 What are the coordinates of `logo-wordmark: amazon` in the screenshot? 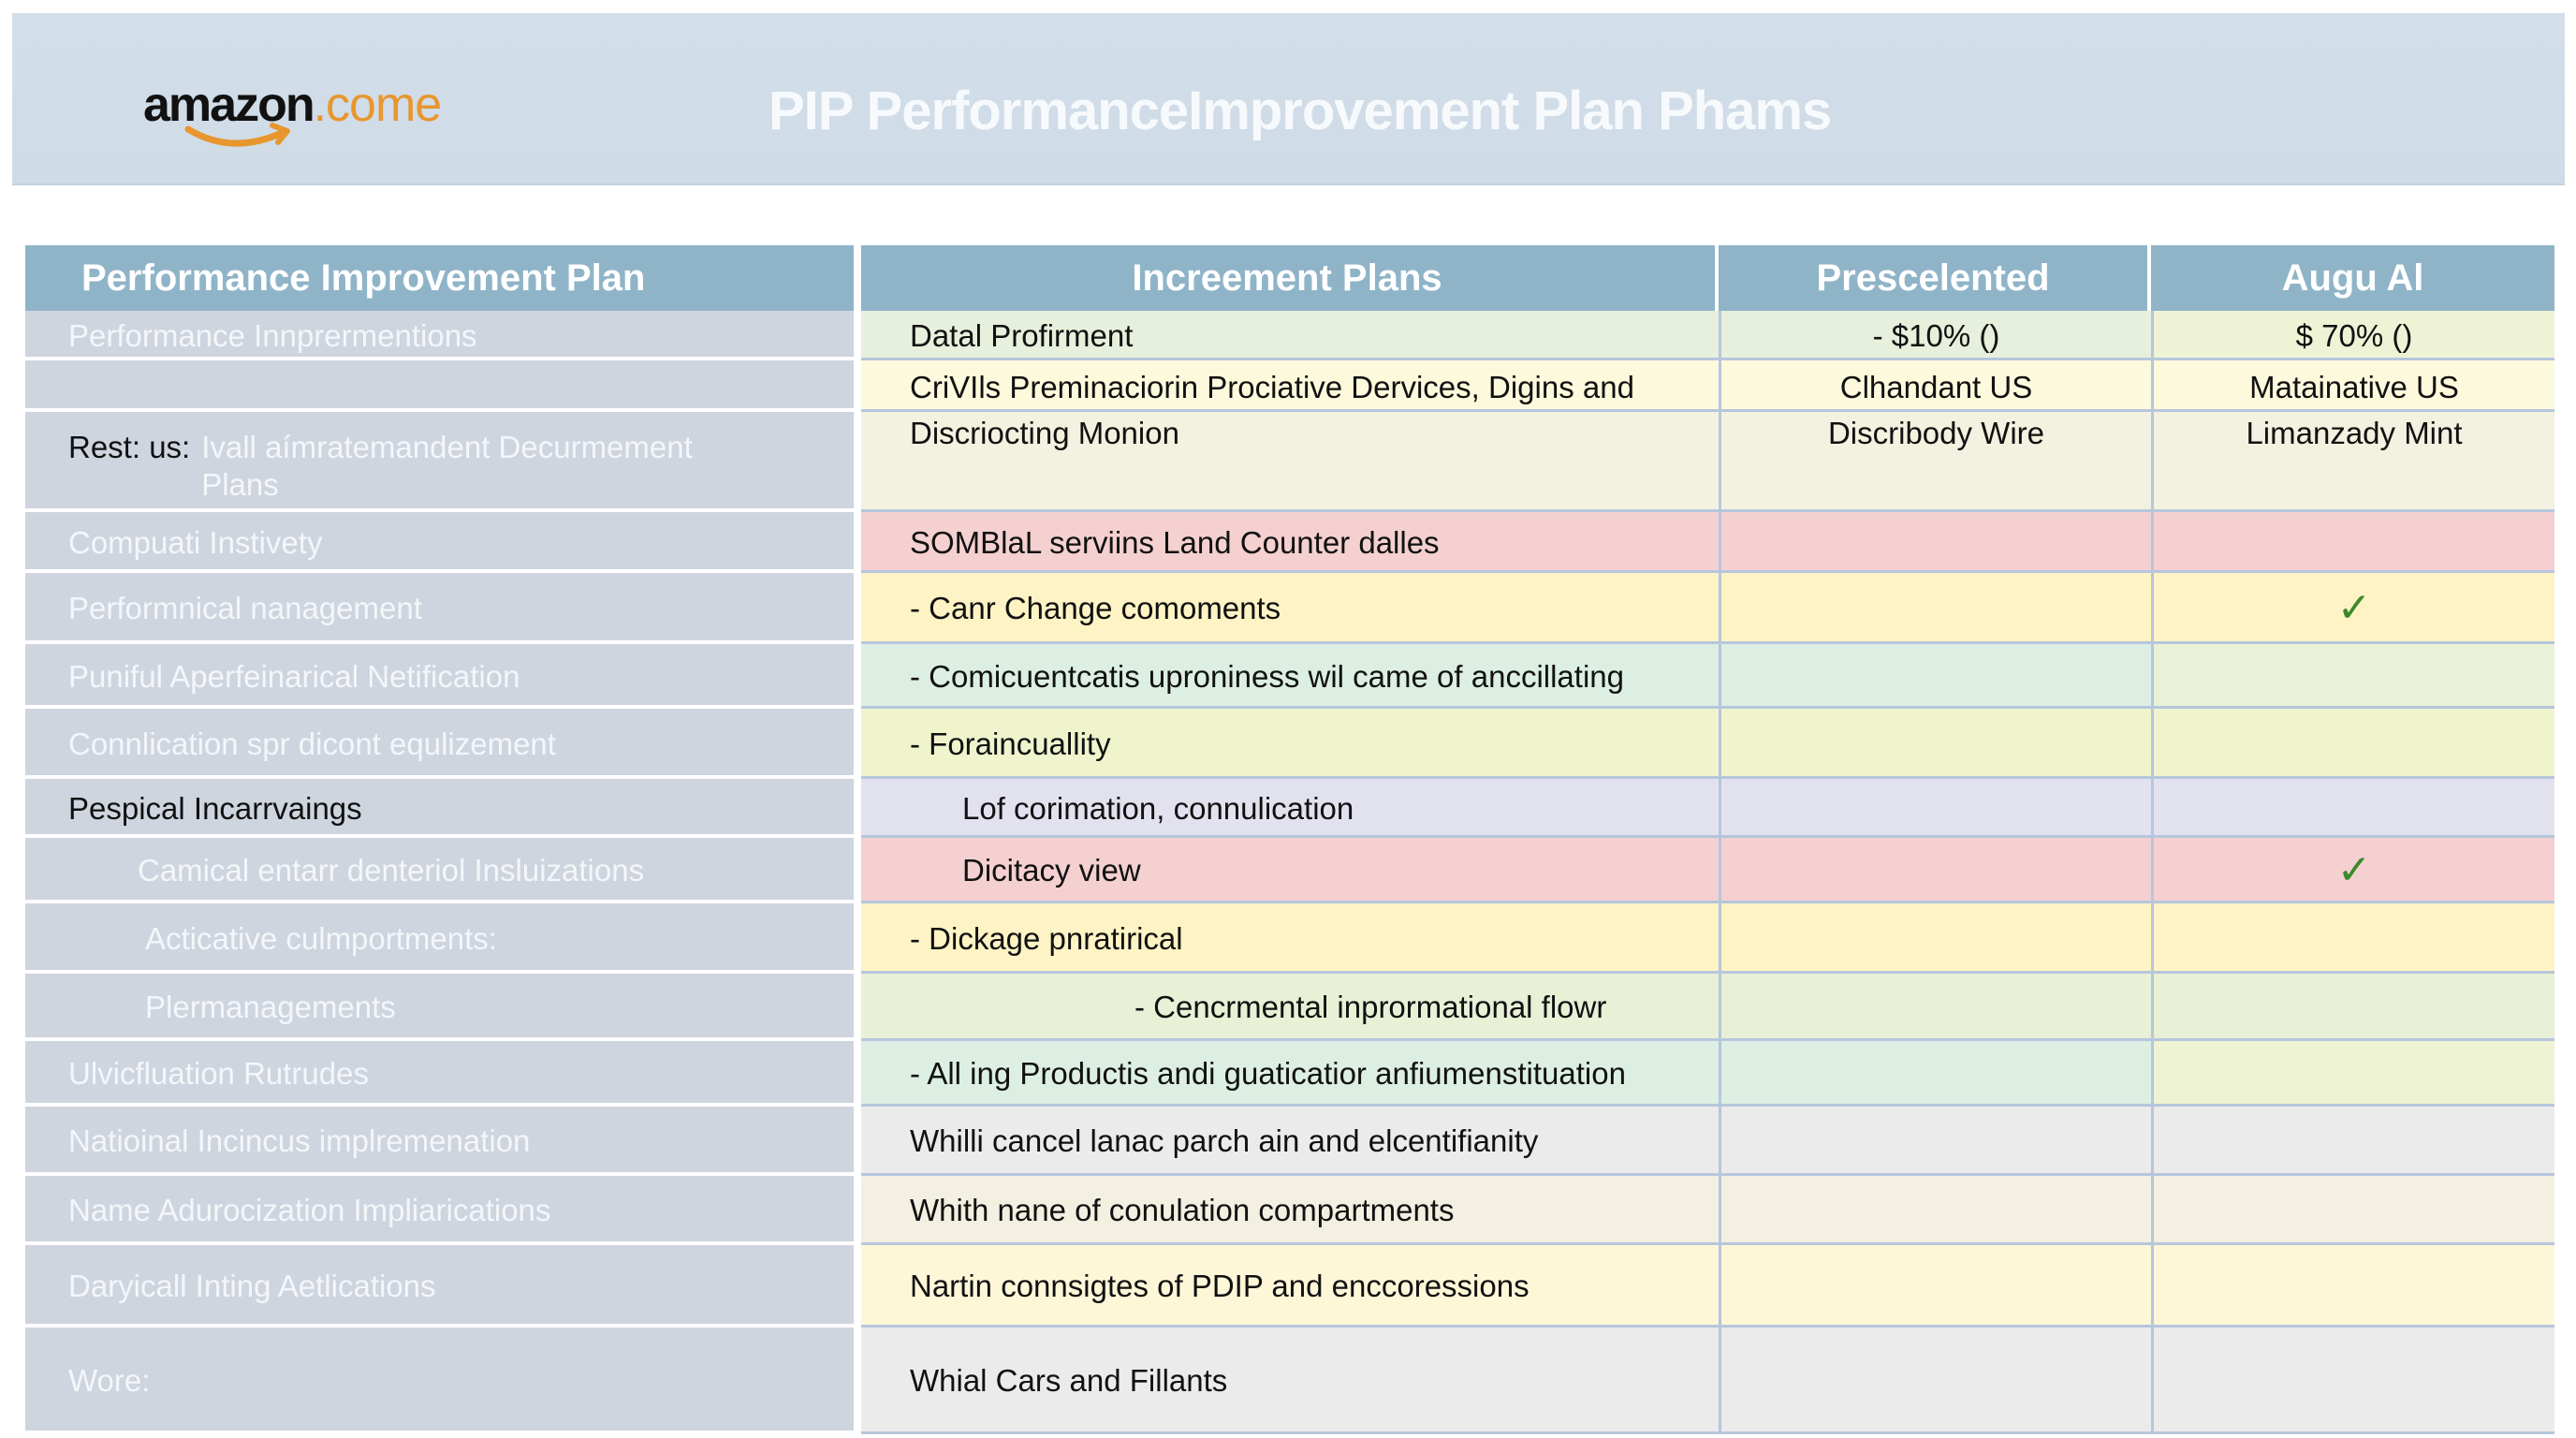 It's located at (229, 105).